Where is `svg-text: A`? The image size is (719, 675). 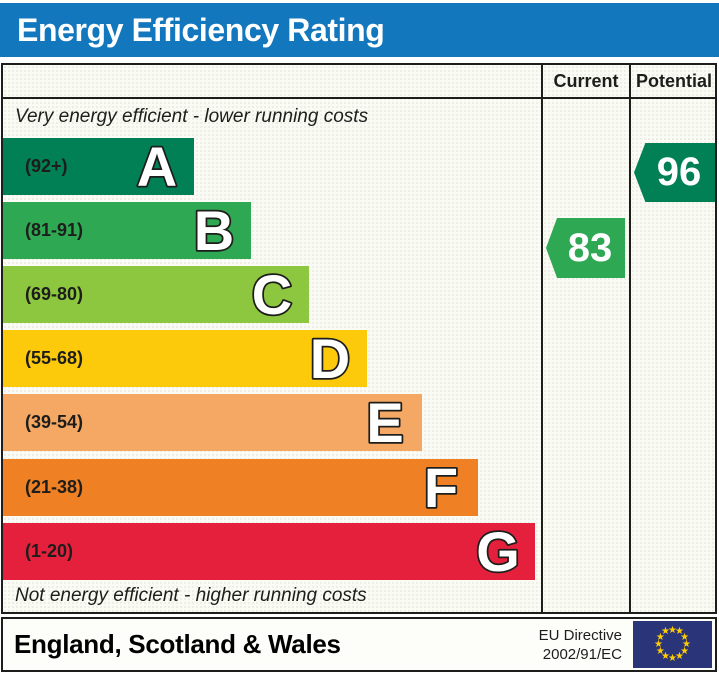
svg-text: A is located at coordinates (157, 166).